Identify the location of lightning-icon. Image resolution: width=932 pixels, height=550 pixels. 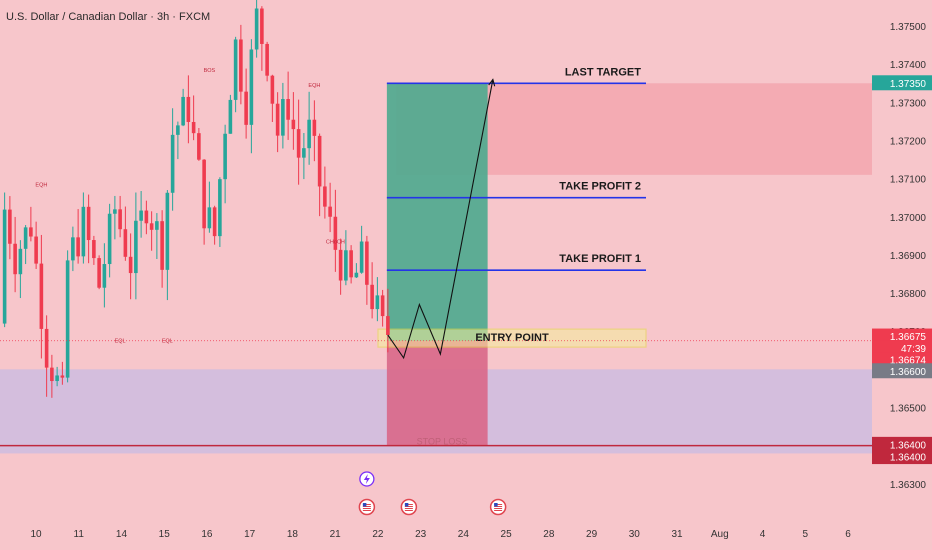
(367, 479).